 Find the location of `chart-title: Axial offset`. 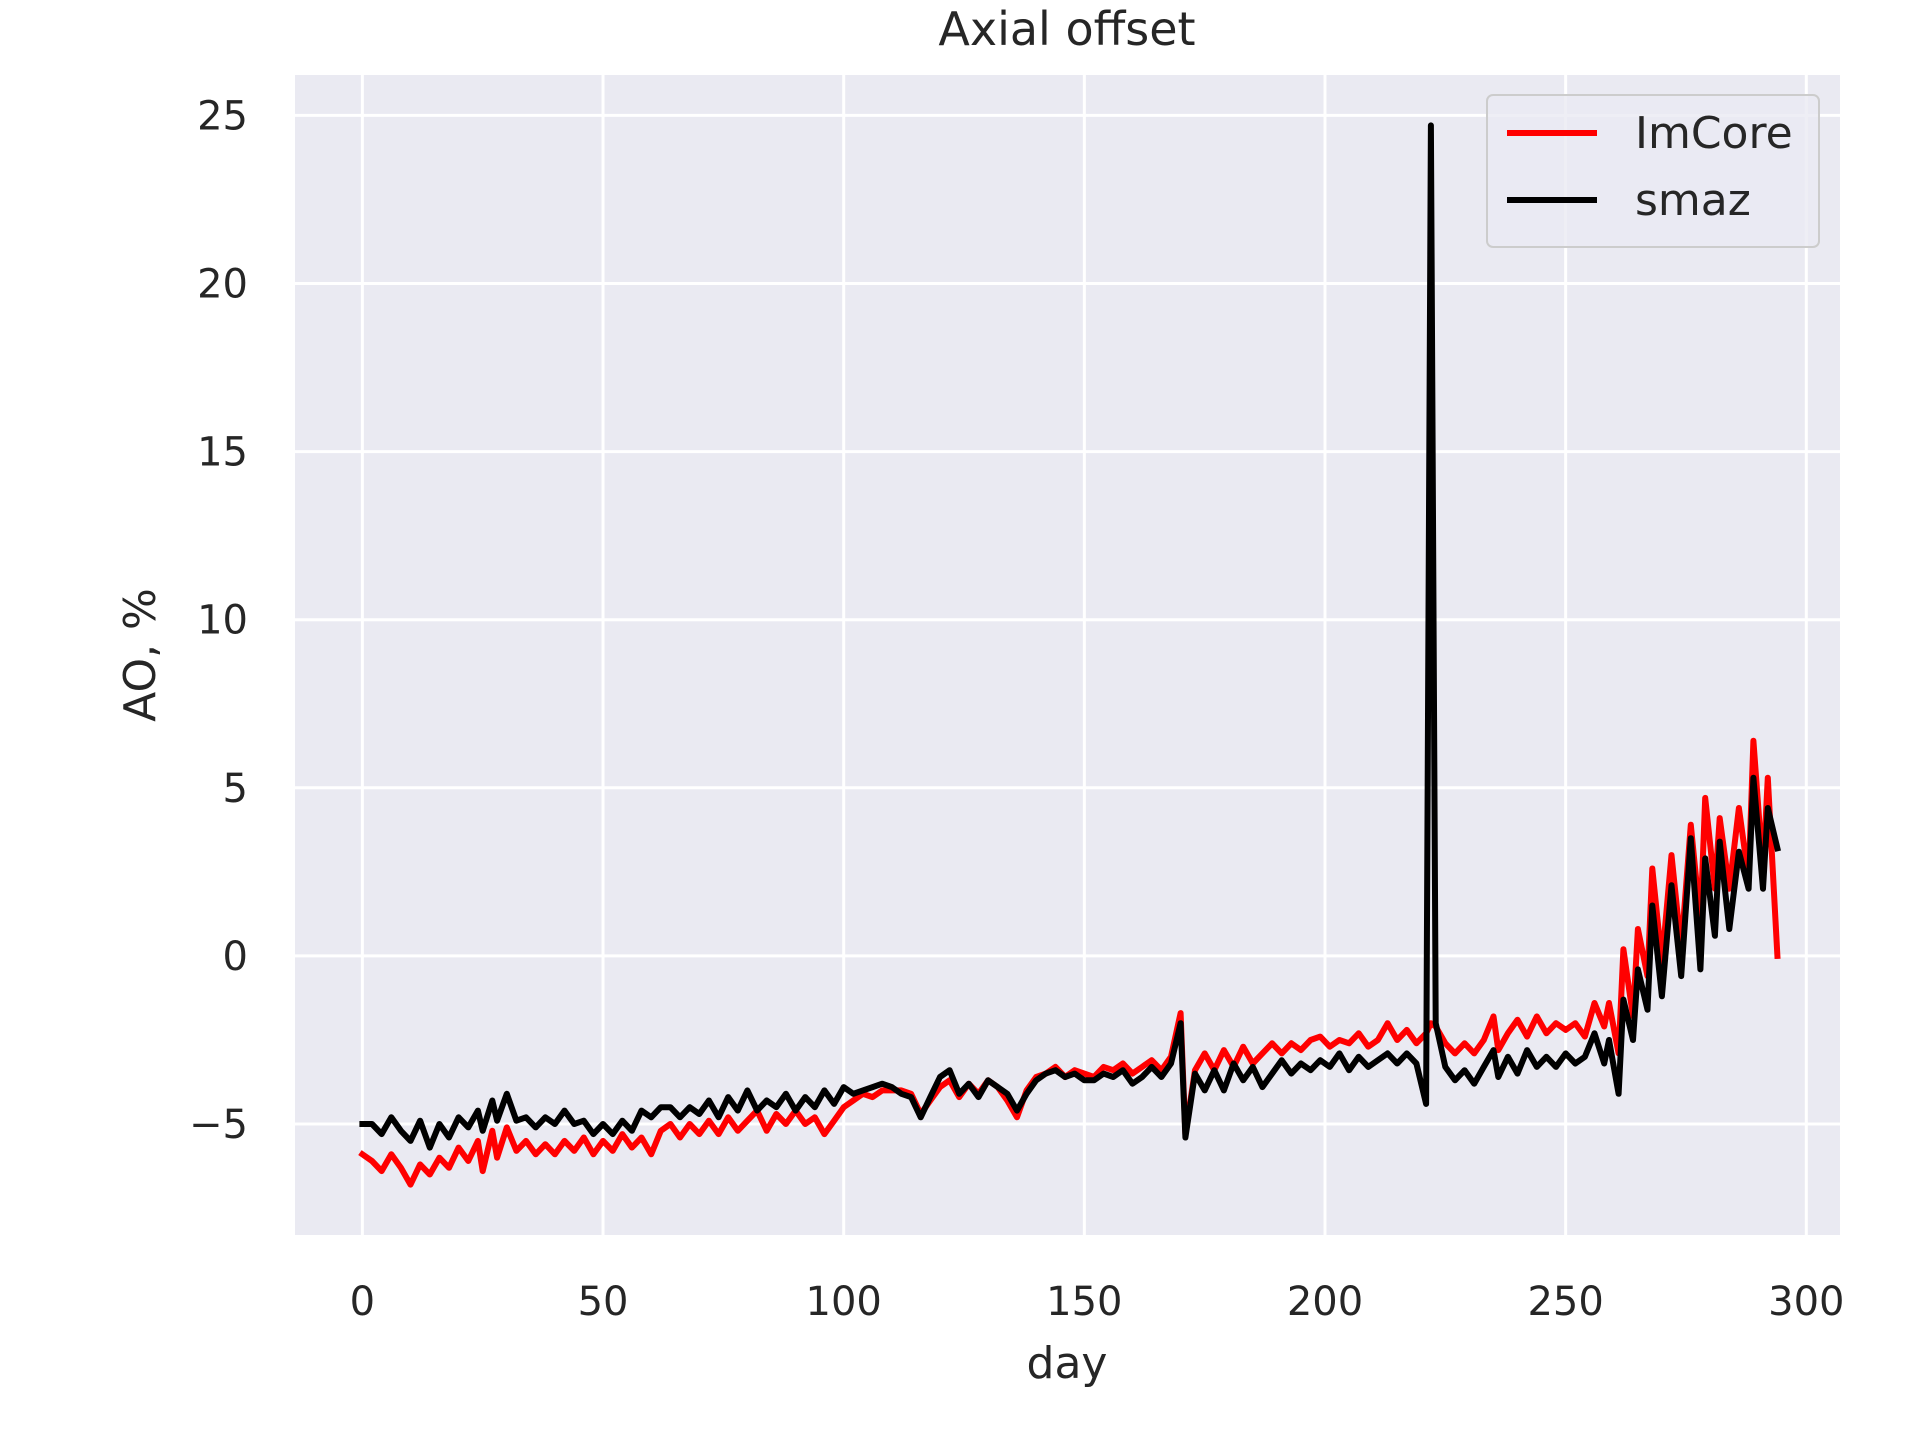

chart-title: Axial offset is located at coordinates (1066, 29).